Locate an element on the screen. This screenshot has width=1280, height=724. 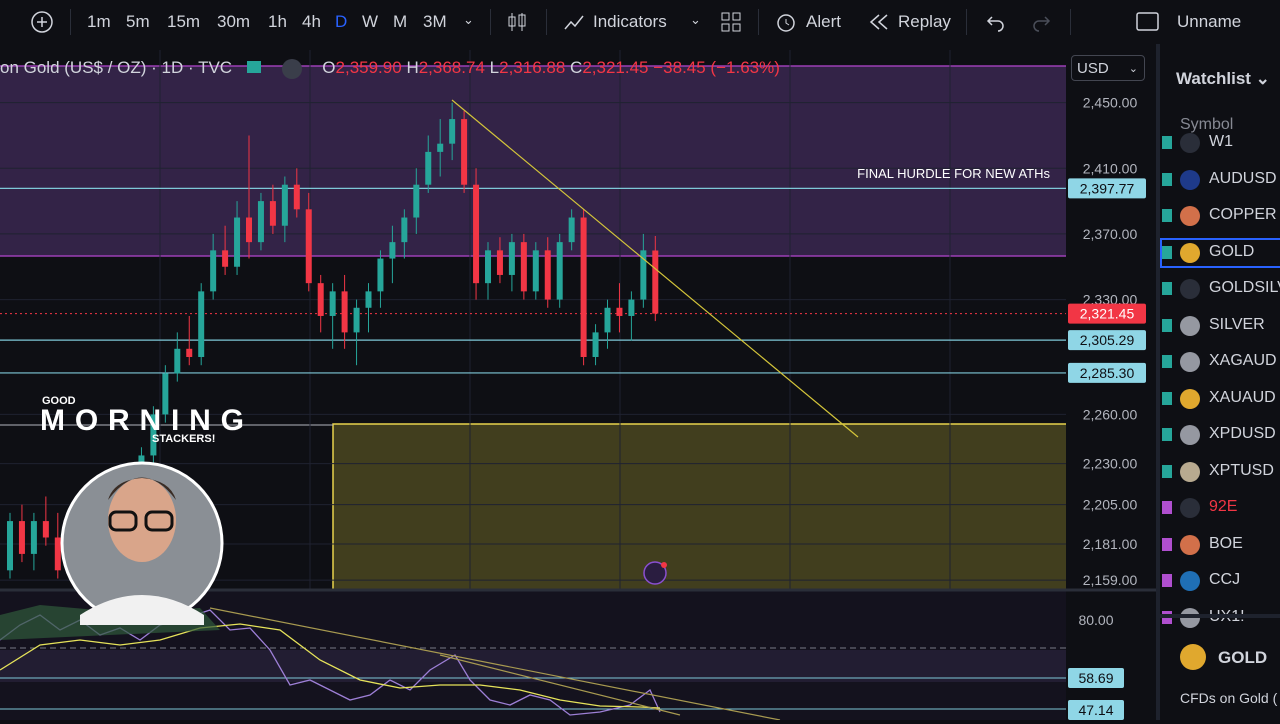
y-tick-label: 2,230.00 is located at coordinates (1110, 464).